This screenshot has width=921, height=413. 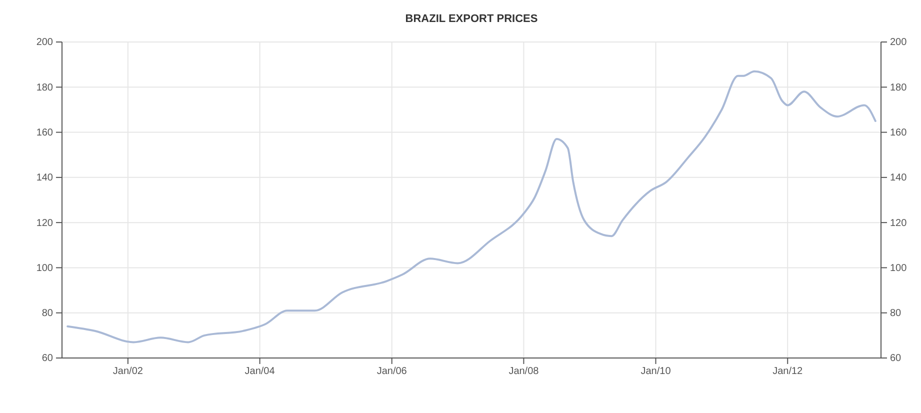 I want to click on y2-tick-label: 200, so click(x=899, y=42).